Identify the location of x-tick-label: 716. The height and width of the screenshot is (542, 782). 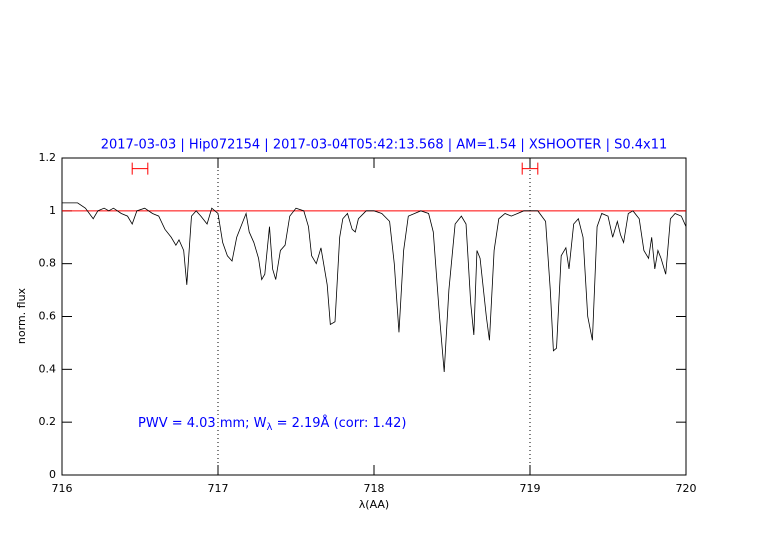
(62, 488).